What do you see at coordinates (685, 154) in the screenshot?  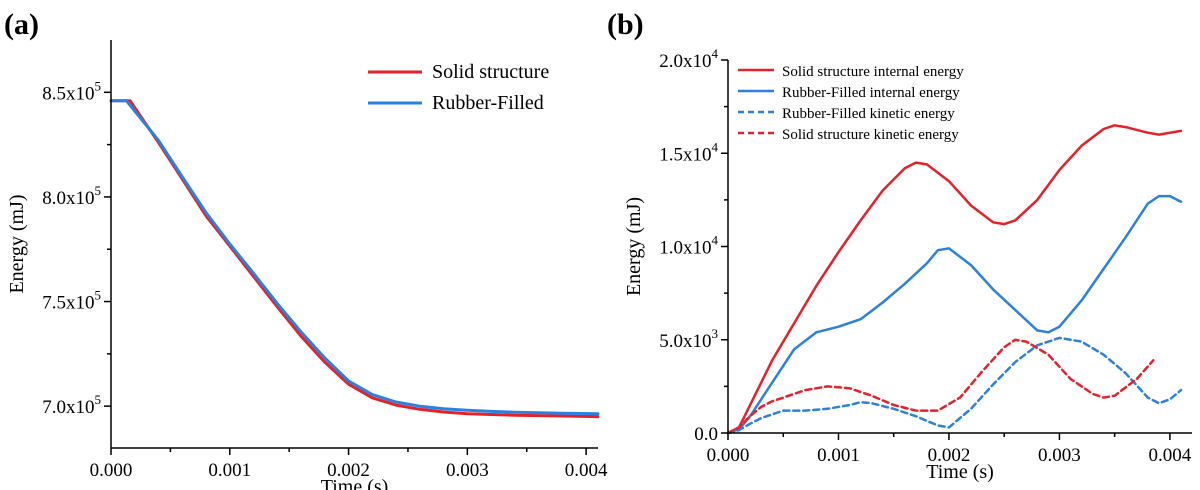 I see `y-tick-mantissa: 1.5x10` at bounding box center [685, 154].